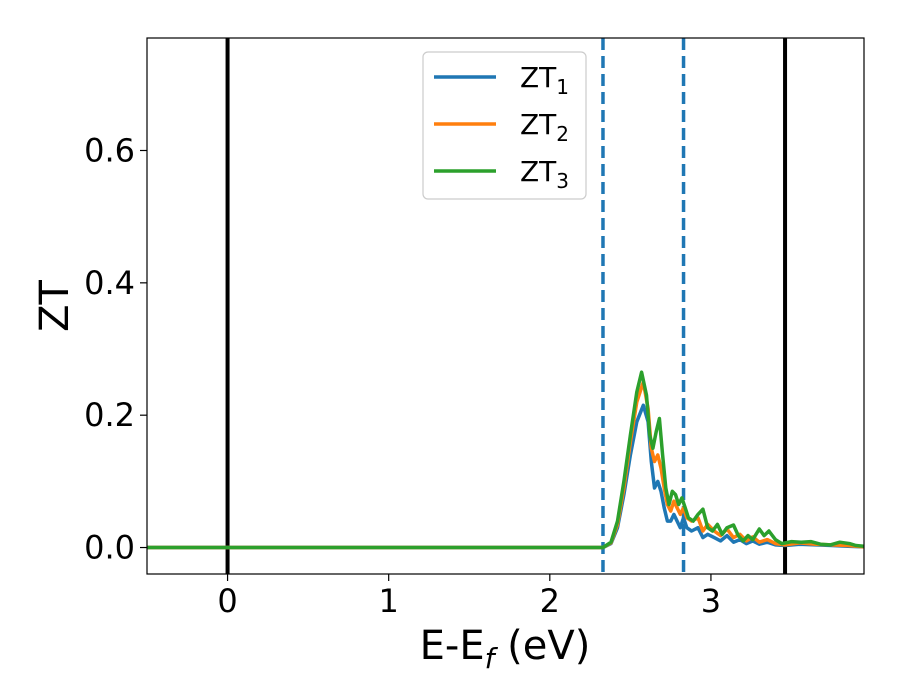 Image resolution: width=900 pixels, height=700 pixels. What do you see at coordinates (544, 174) in the screenshot?
I see `legend-label-zt3: ZT3` at bounding box center [544, 174].